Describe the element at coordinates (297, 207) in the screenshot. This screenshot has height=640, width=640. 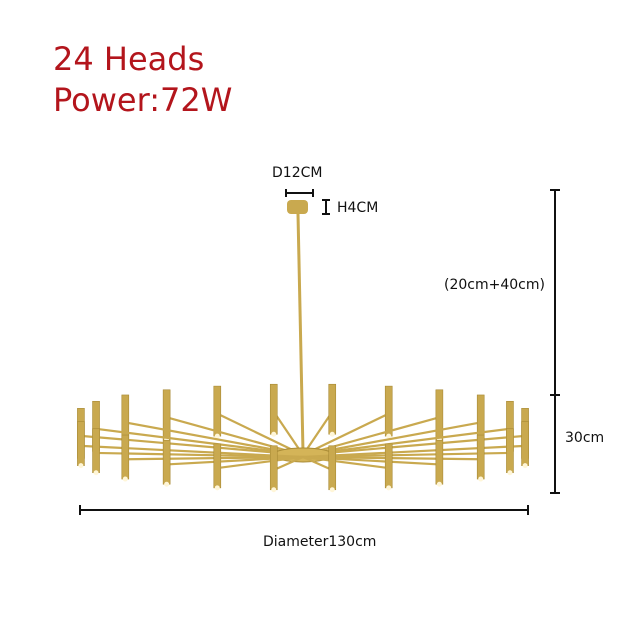
I see `canopy` at that location.